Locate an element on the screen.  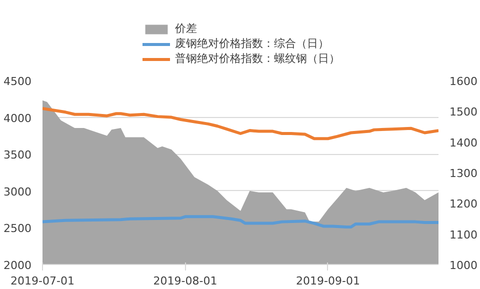
y-tick-label: 3000 is located at coordinates (18, 191).